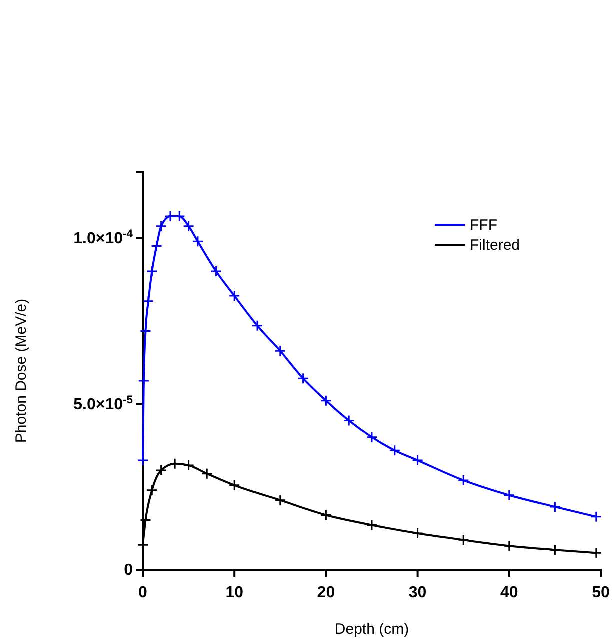 The height and width of the screenshot is (639, 616). I want to click on legend-label: FFF, so click(484, 225).